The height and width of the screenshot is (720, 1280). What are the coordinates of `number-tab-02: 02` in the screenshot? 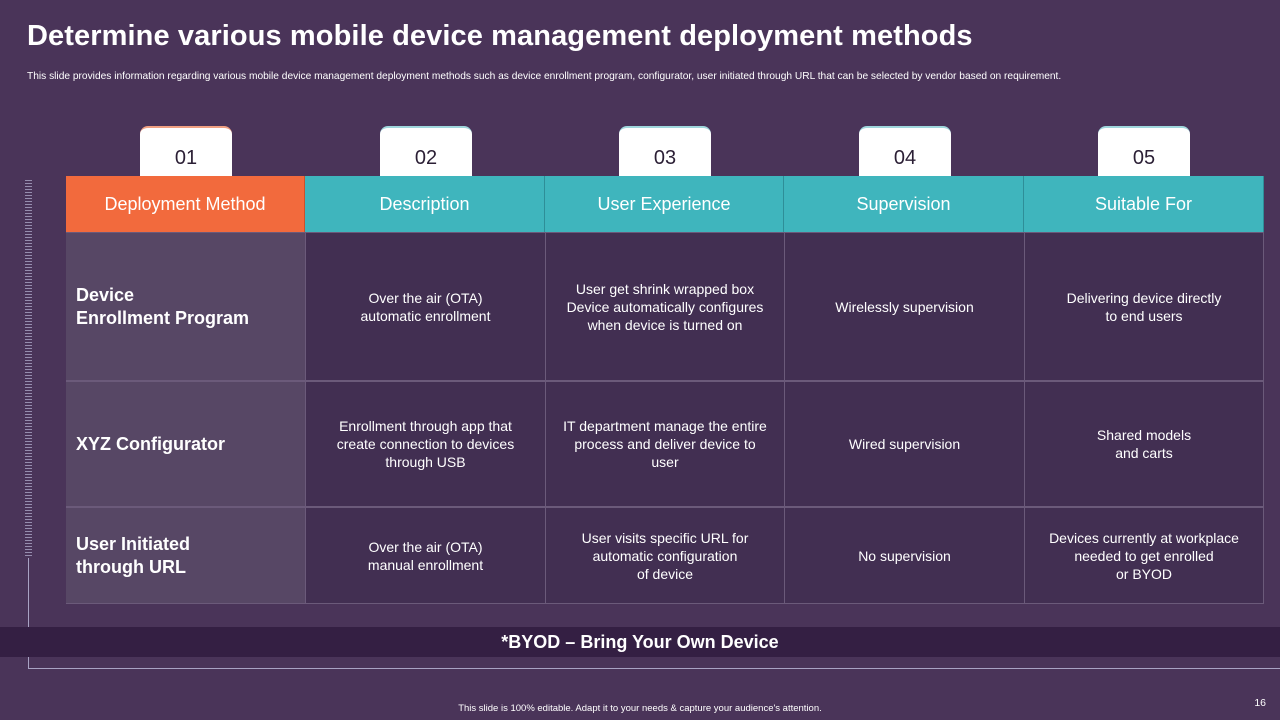 It's located at (426, 153).